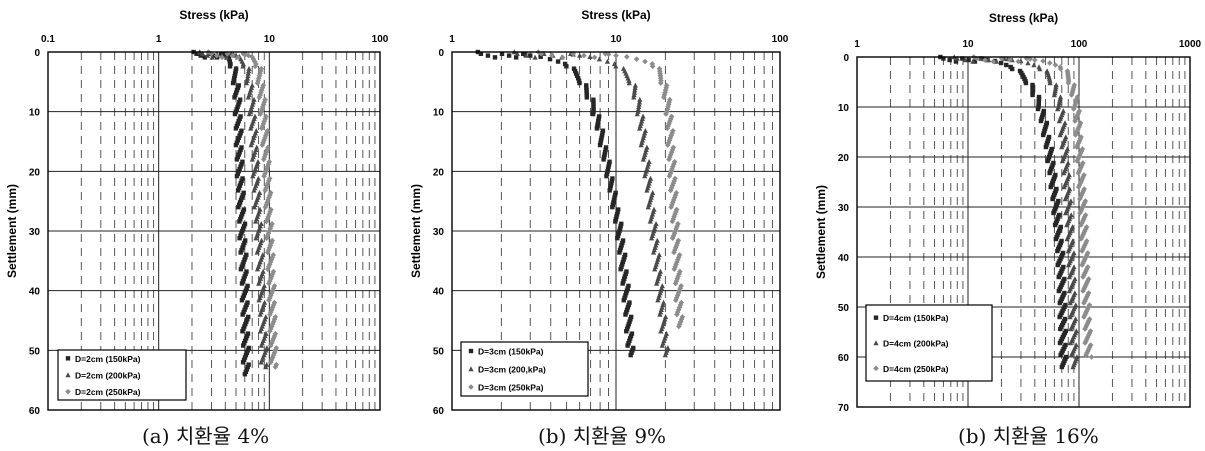  Describe the element at coordinates (511, 352) in the screenshot. I see `legend-label: D=3cm (150kPa)` at that location.